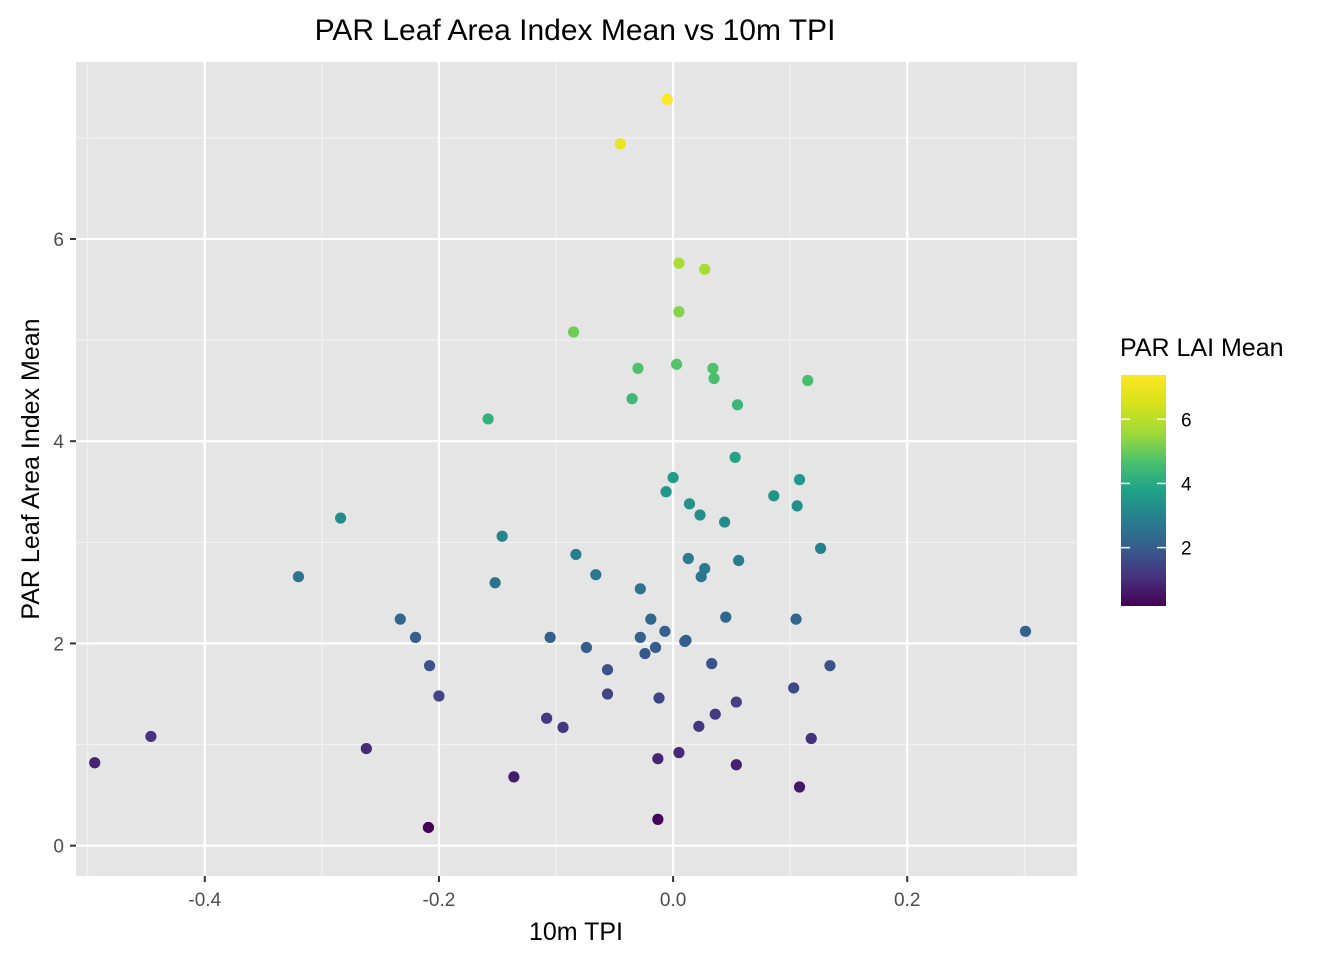  Describe the element at coordinates (907, 900) in the screenshot. I see `x-tick-label: 0.2` at that location.